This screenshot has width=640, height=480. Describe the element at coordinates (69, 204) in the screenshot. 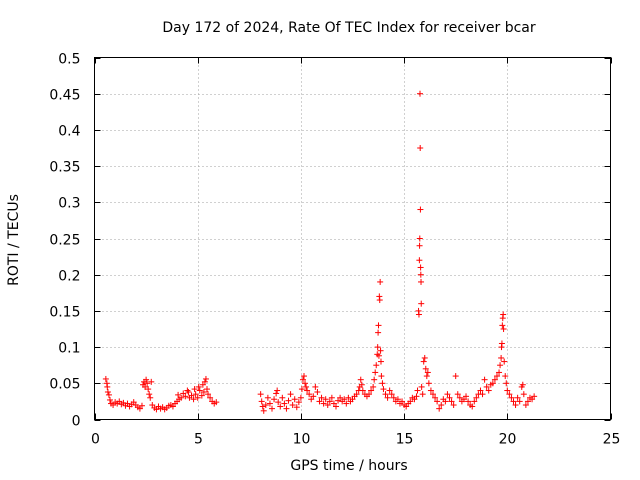

I see `y-tick-label: 0.3` at that location.